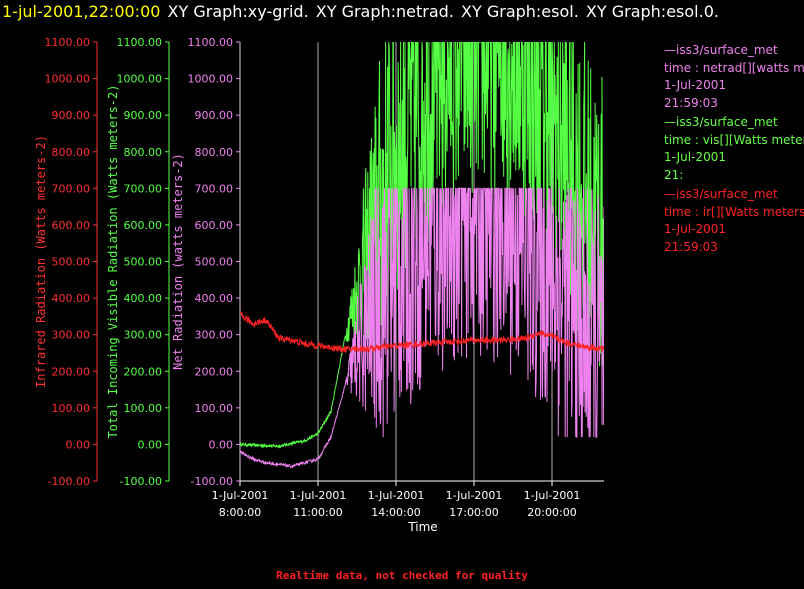  Describe the element at coordinates (552, 495) in the screenshot. I see `x-tick-date-4: 1-Jul-2001` at that location.